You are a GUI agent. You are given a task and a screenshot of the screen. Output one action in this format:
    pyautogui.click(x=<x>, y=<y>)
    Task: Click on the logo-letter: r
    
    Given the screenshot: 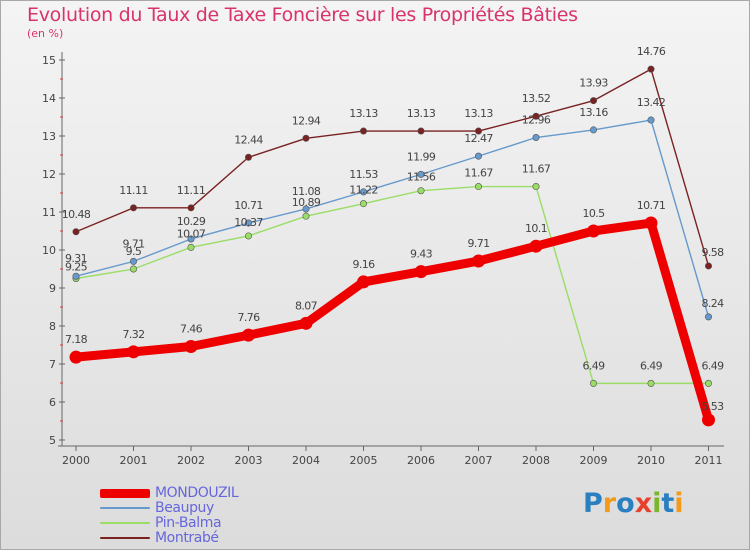 What is the action you would take?
    pyautogui.click(x=609, y=503)
    